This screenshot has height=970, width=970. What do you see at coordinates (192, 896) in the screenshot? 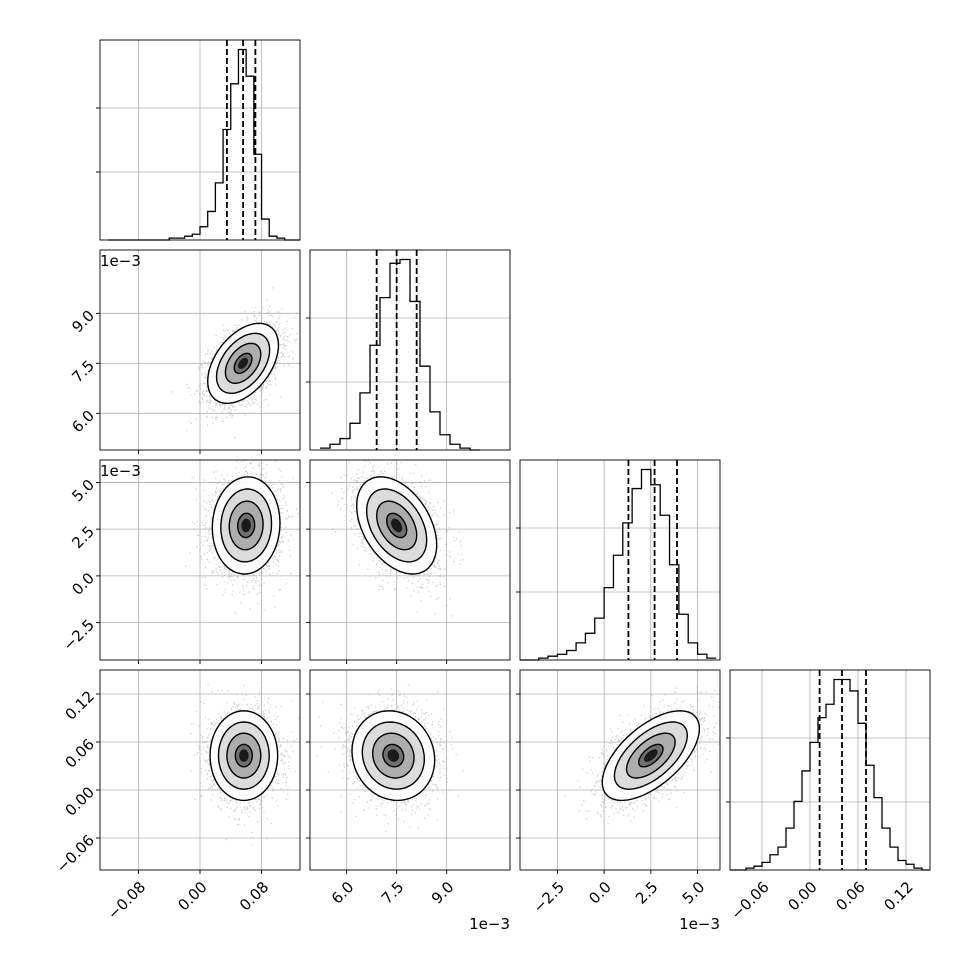
I see `x-tick-label-p0-1: 0.00` at bounding box center [192, 896].